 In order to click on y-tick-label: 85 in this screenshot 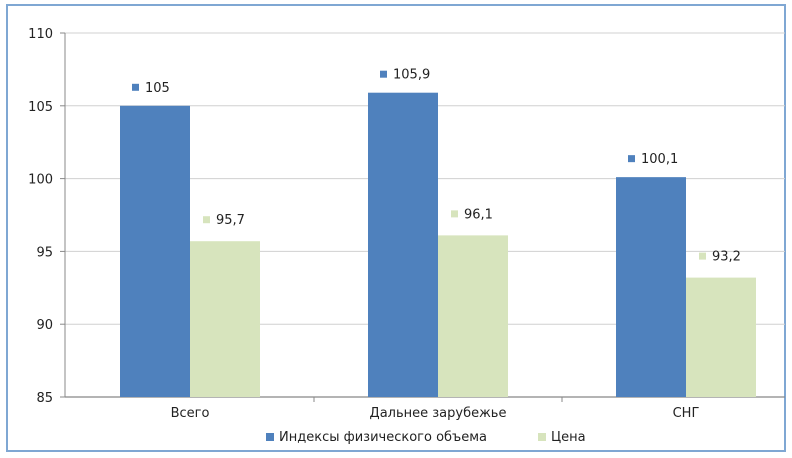, I will do `click(44, 398)`.